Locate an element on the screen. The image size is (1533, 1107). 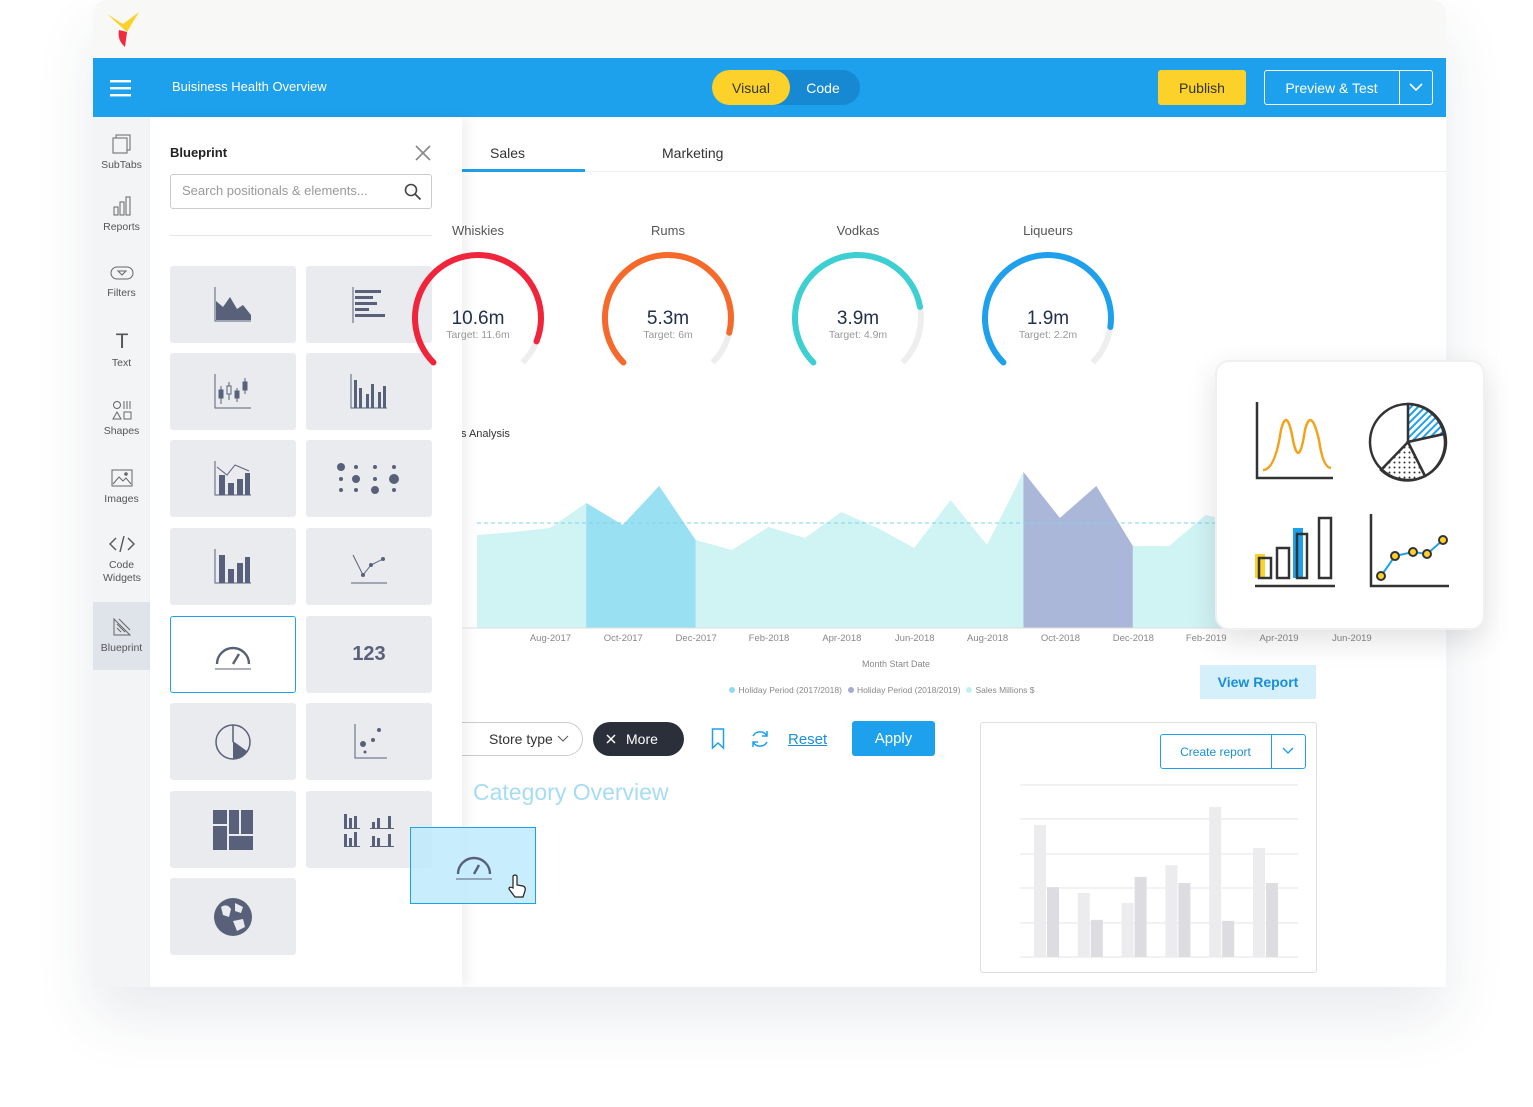
gauge-label: Liqueurs is located at coordinates (1048, 230).